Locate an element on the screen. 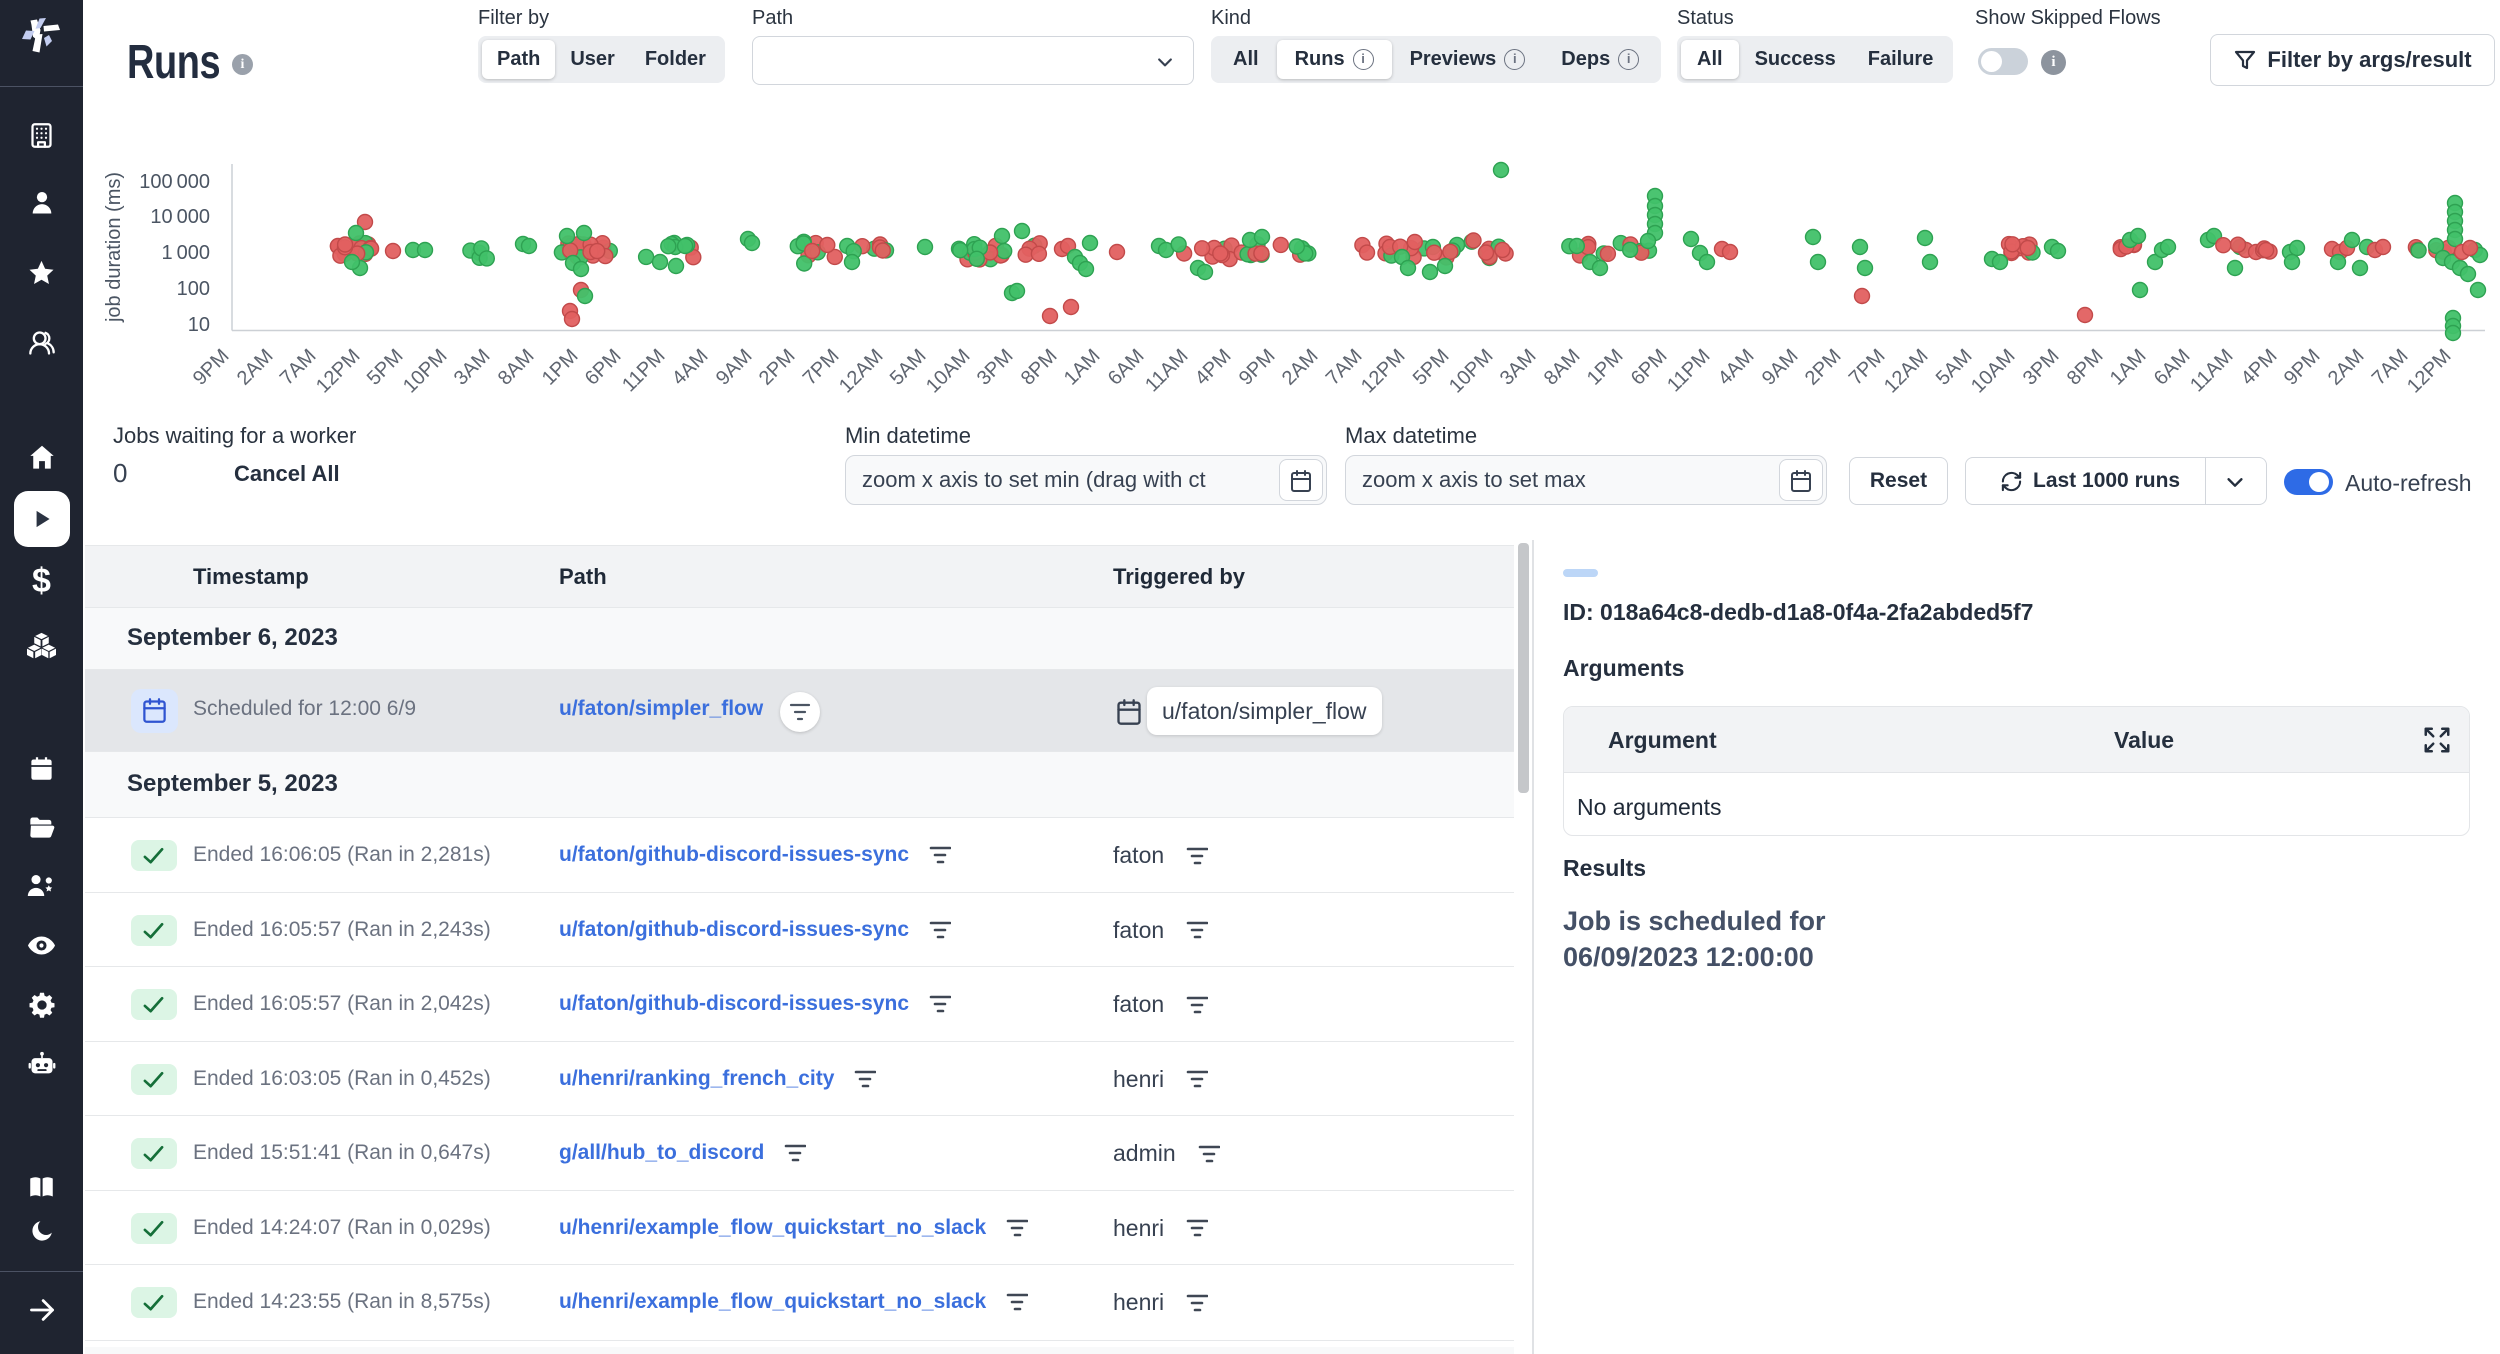 Image resolution: width=2500 pixels, height=1354 pixels. svg-text: 100 is located at coordinates (193, 289).